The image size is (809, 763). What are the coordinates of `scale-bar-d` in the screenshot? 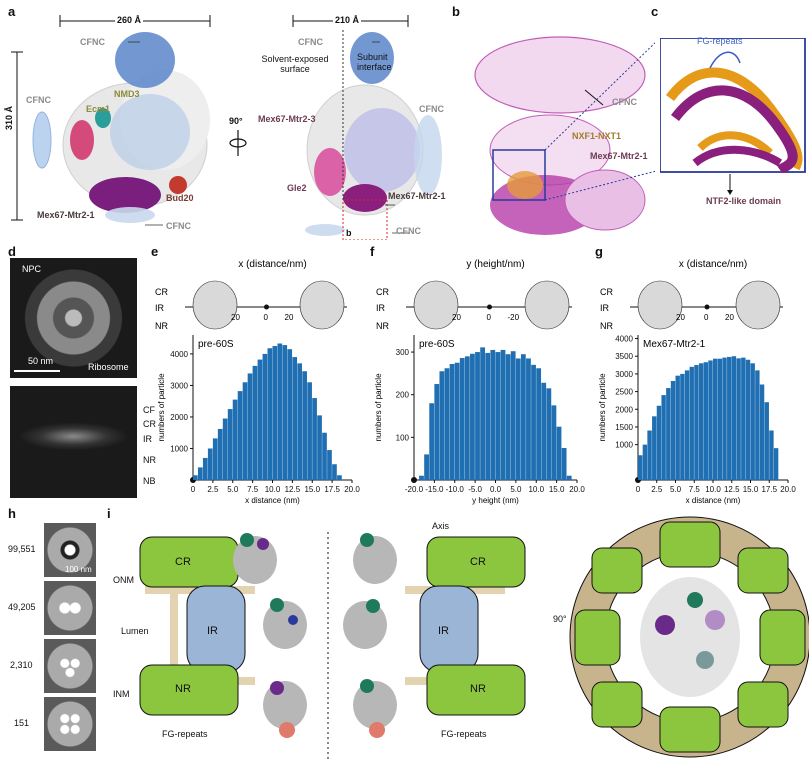 It's located at (37, 371).